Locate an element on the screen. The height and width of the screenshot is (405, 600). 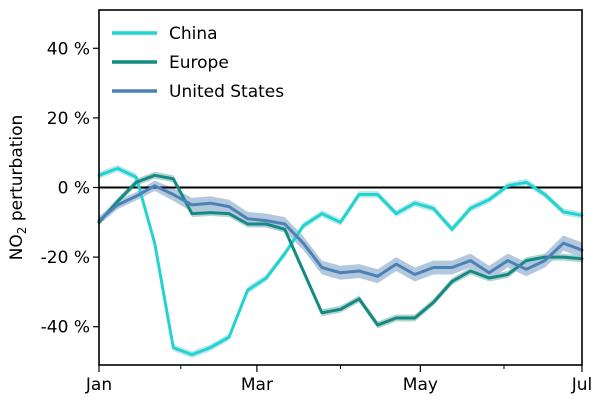
legend-label-europe: Europe is located at coordinates (199, 63).